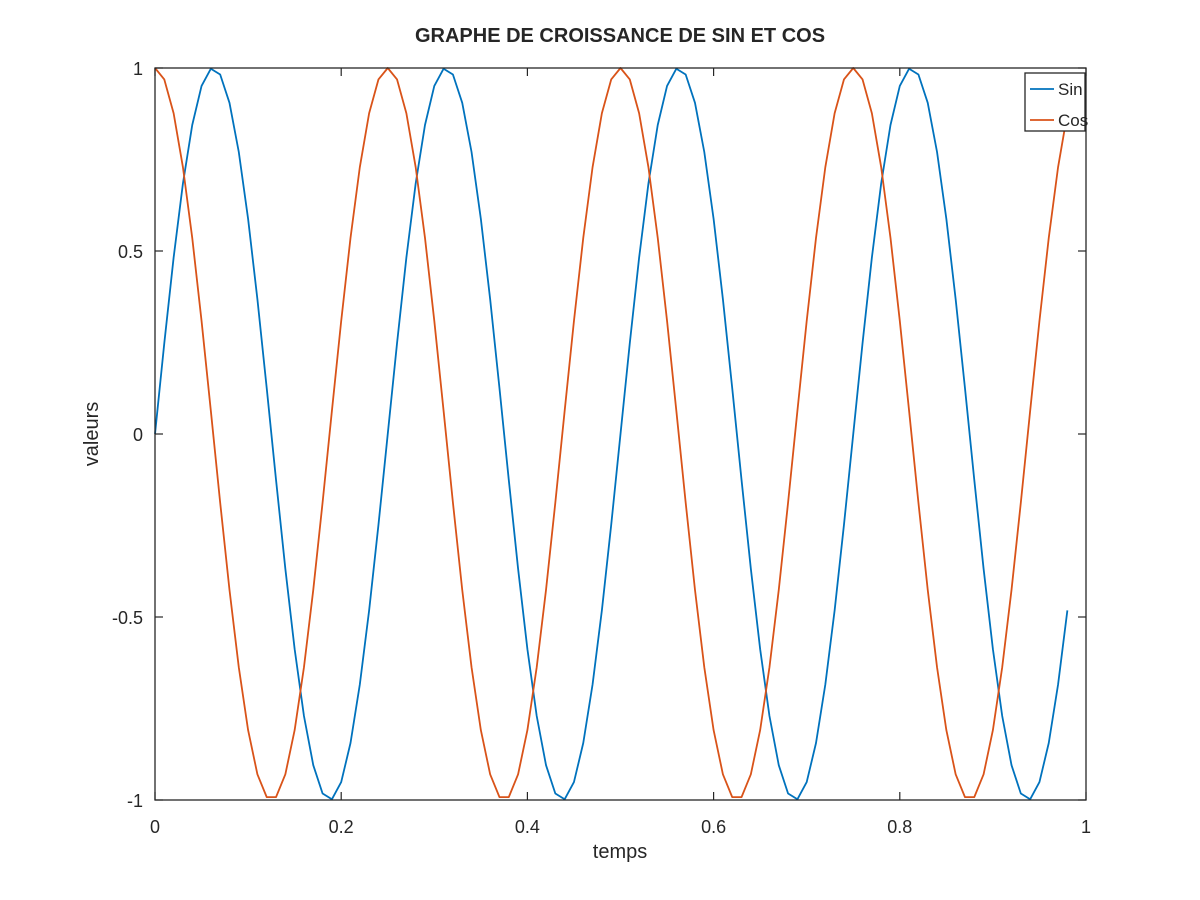  What do you see at coordinates (135, 801) in the screenshot?
I see `y-tick-label: -1` at bounding box center [135, 801].